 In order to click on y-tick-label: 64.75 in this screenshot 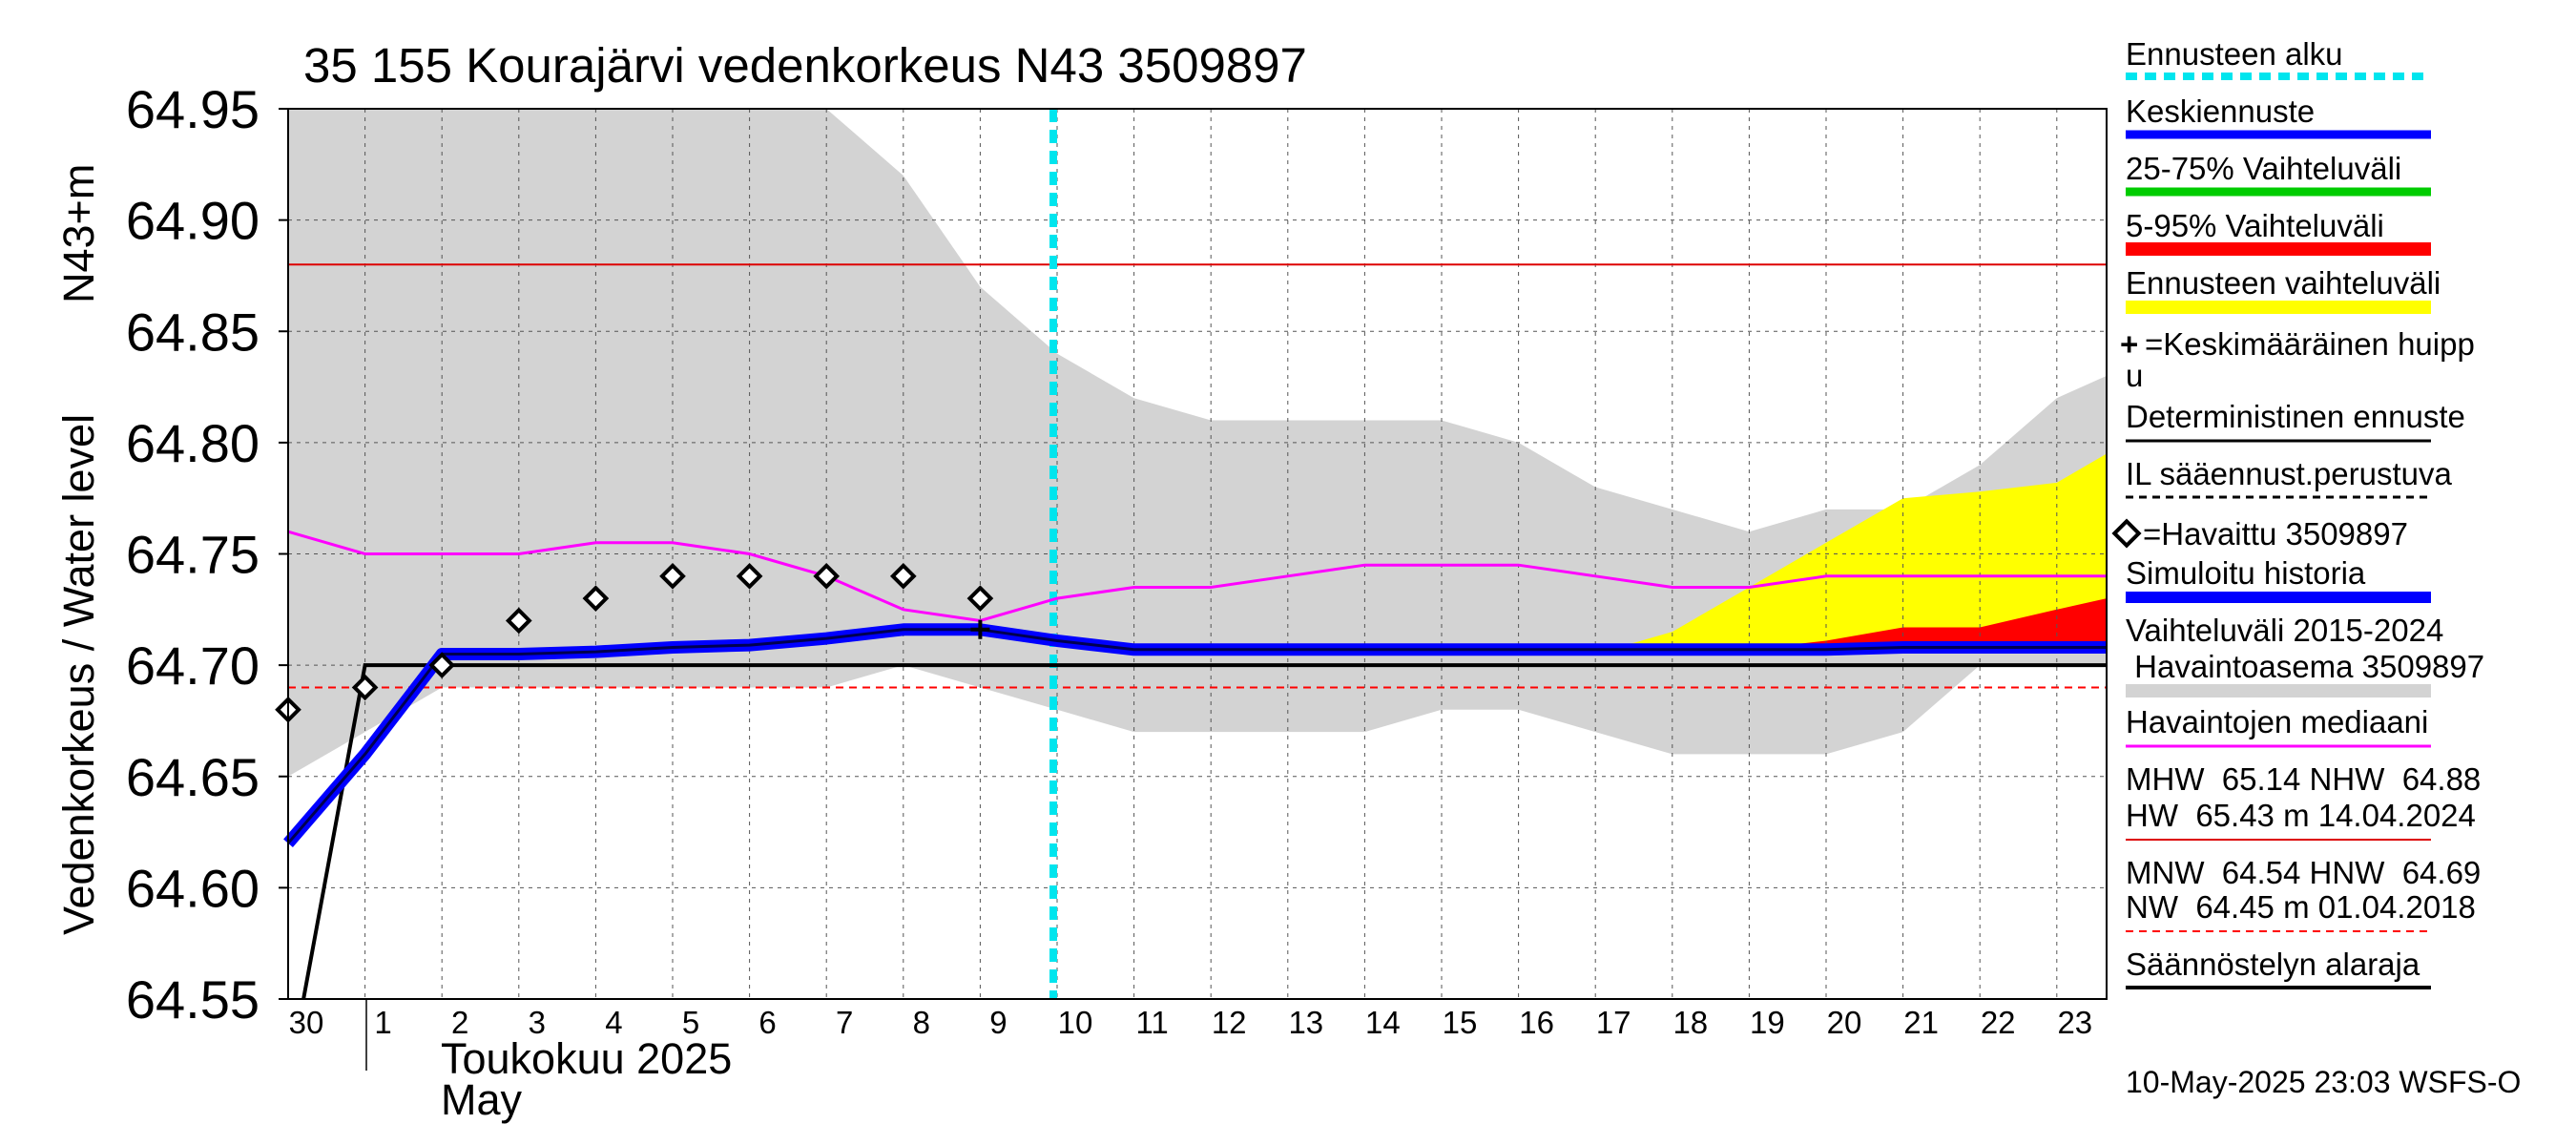, I will do `click(193, 555)`.